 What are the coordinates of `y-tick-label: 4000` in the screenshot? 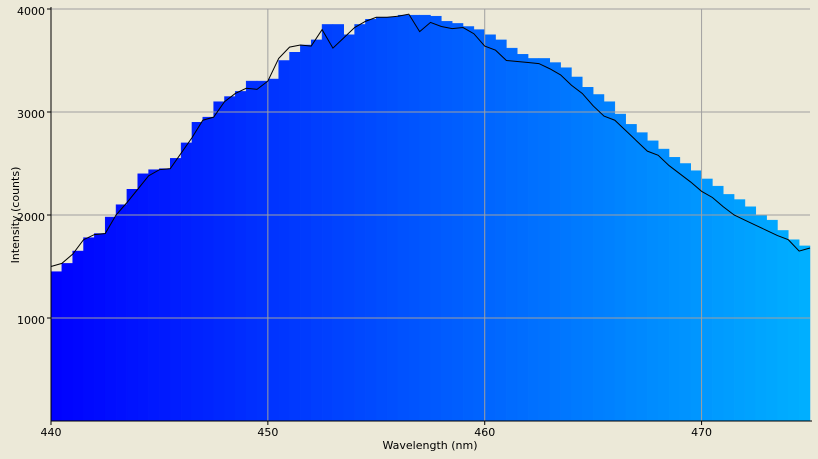 It's located at (31, 11).